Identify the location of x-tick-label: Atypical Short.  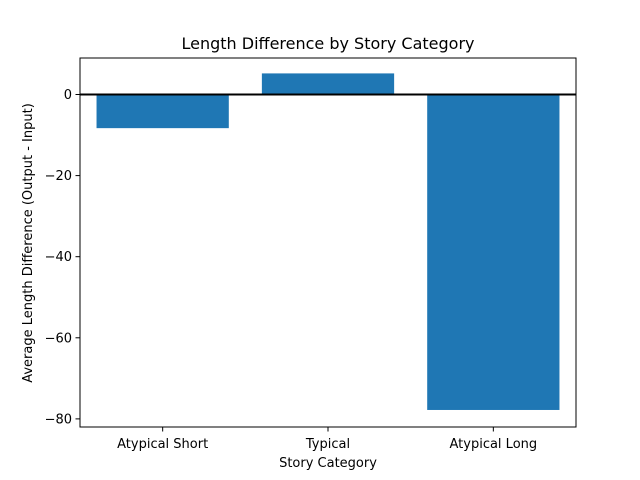
(162, 444).